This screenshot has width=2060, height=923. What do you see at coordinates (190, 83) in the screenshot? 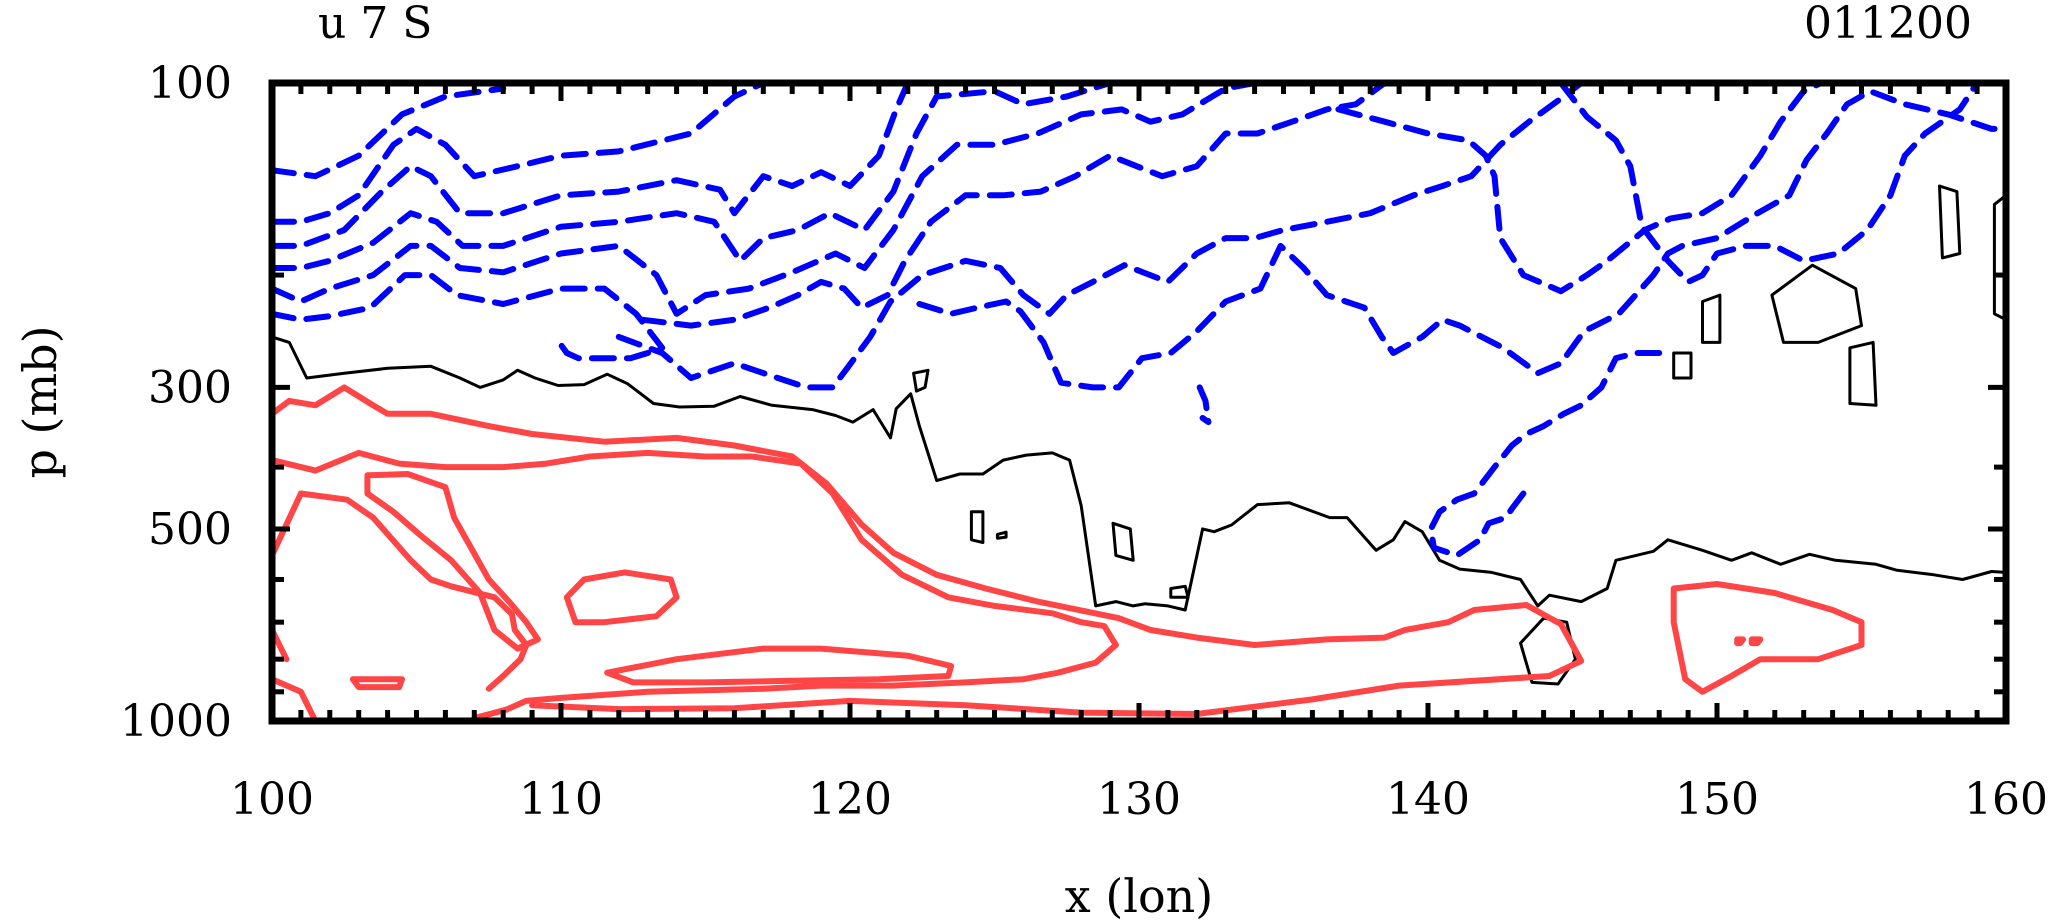
I see `y-tick-label: 100` at bounding box center [190, 83].